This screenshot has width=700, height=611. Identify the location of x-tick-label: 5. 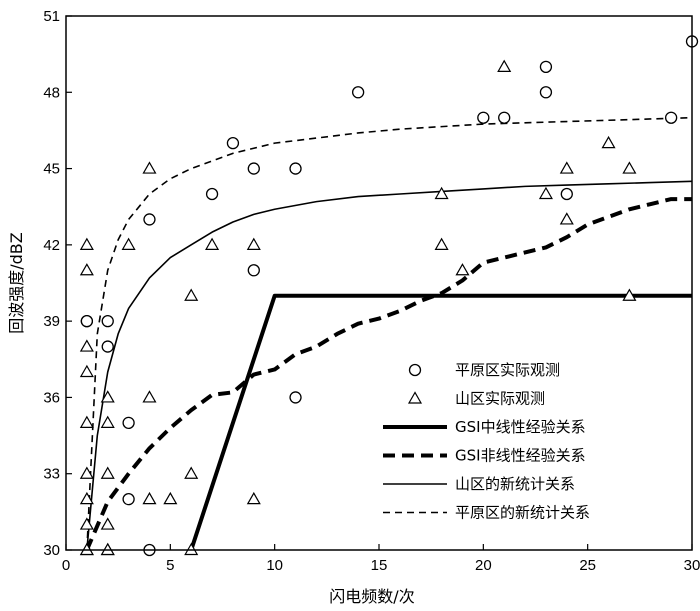
(170, 565).